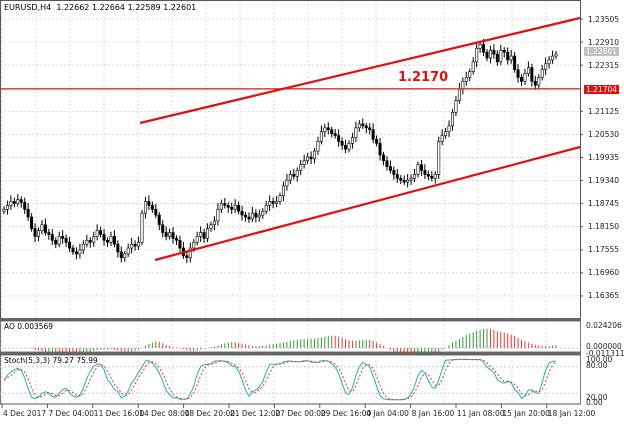 This screenshot has height=429, width=624. I want to click on ohlc-values: 1.22662 1.22664 1.22589 1.22601, so click(126, 7).